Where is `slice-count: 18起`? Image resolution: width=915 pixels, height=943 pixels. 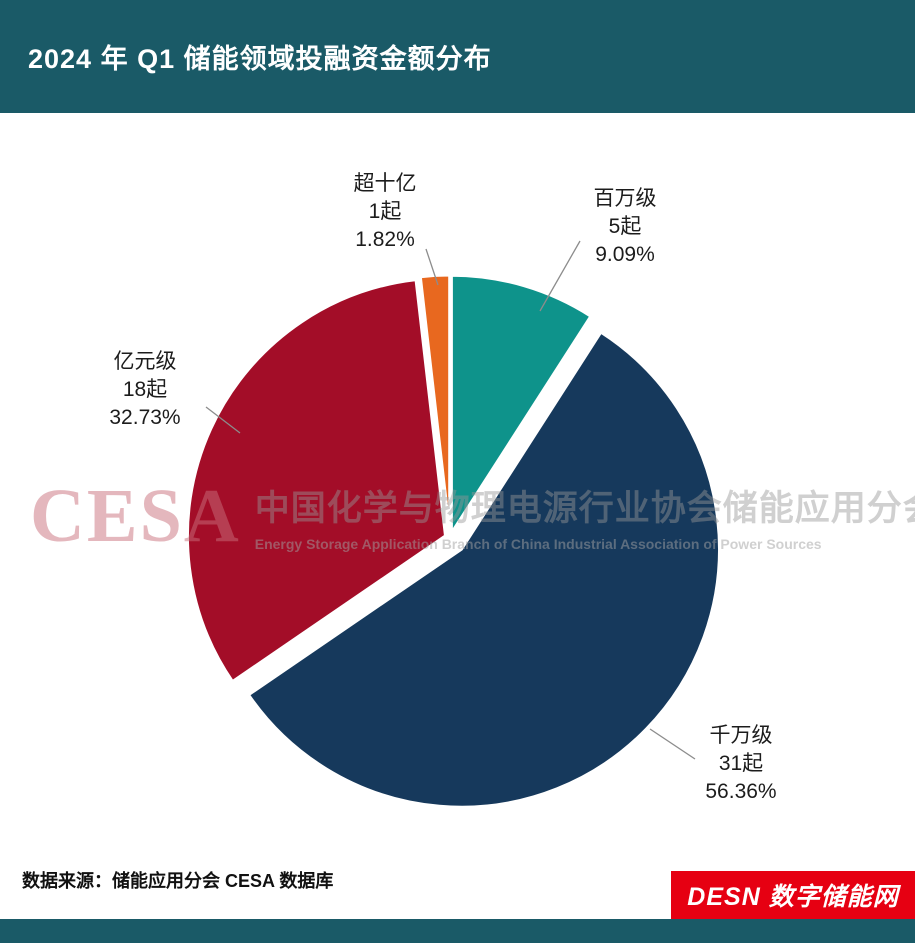 slice-count: 18起 is located at coordinates (145, 389).